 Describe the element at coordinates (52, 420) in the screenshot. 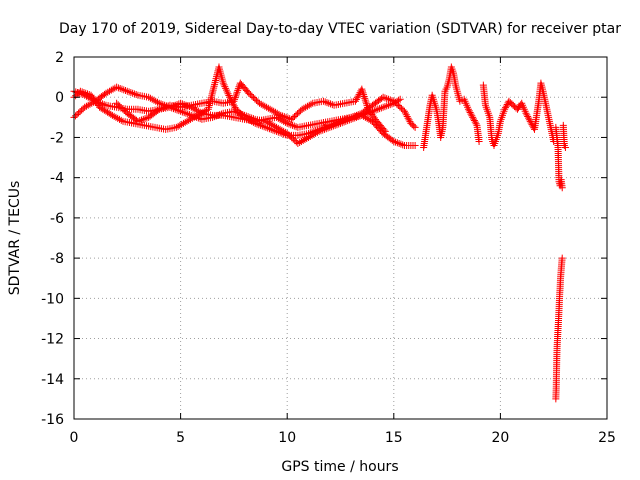

I see `y-tick-label: -16` at that location.